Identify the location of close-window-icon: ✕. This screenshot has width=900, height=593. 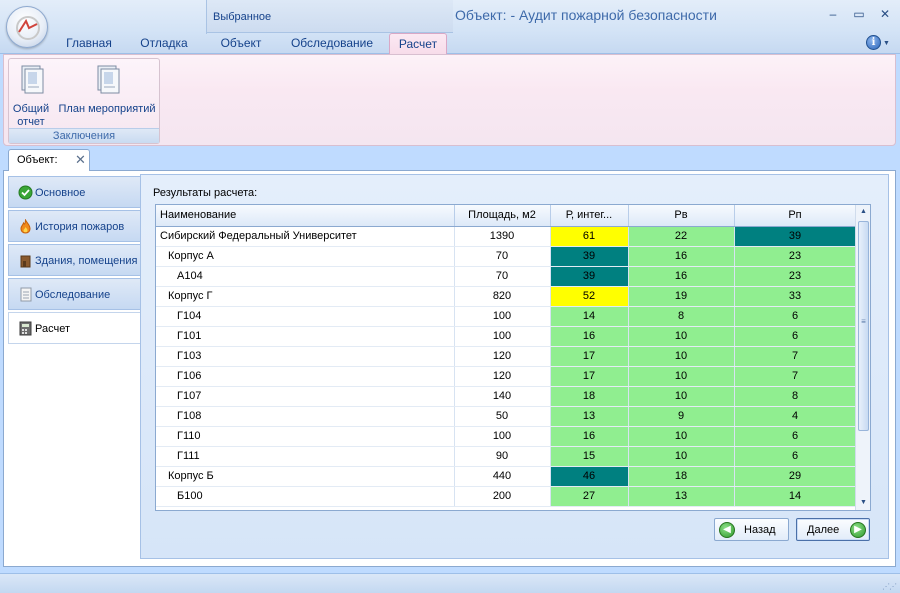
(885, 14).